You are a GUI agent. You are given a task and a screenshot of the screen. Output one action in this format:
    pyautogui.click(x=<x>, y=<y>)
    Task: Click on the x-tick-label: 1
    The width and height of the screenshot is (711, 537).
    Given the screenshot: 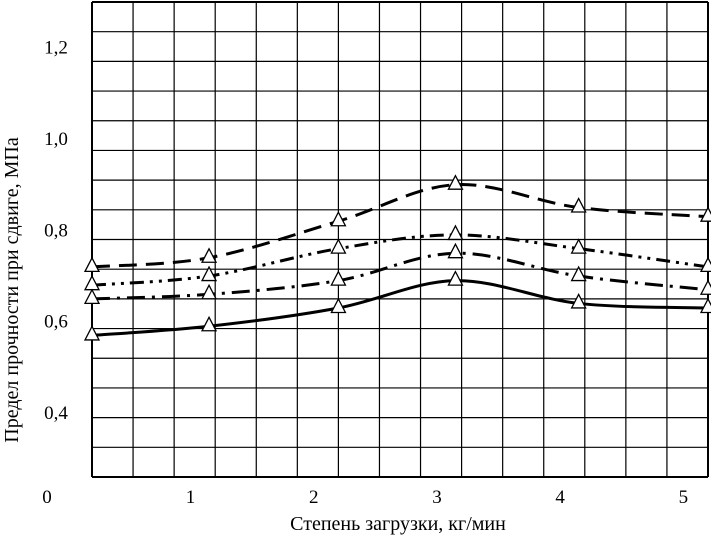 What is the action you would take?
    pyautogui.click(x=191, y=497)
    